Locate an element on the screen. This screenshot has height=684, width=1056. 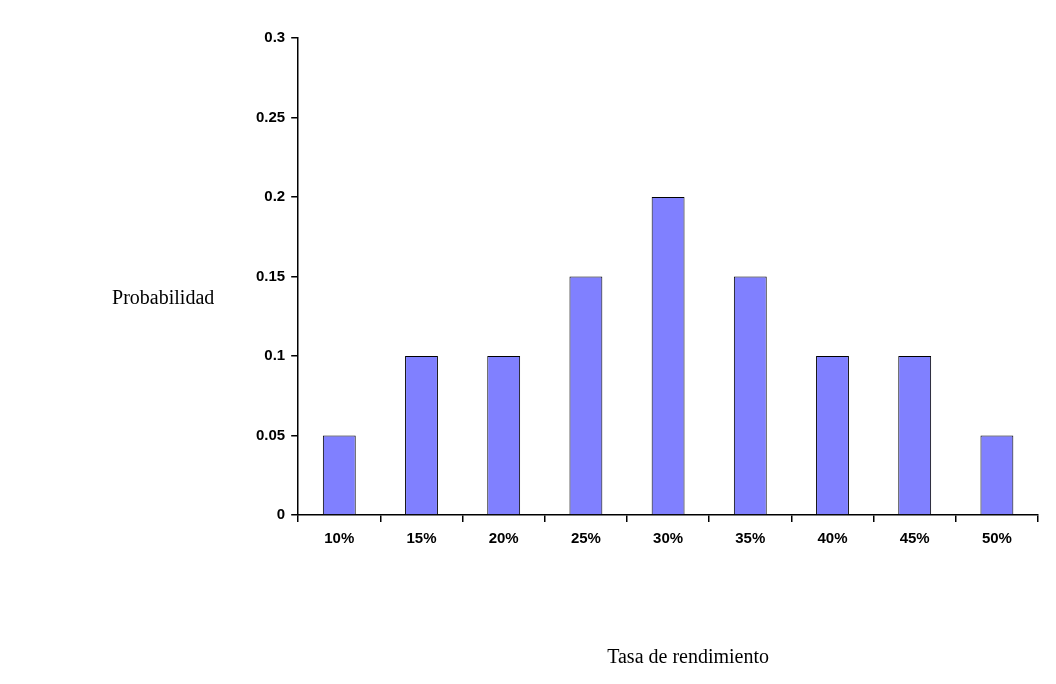
y-tick-label: 0.05 is located at coordinates (270, 434).